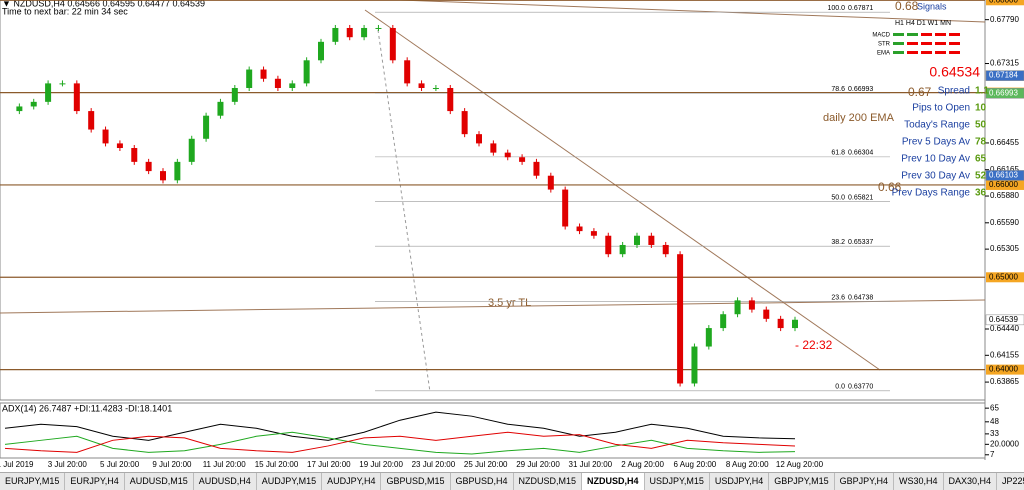 This screenshot has height=490, width=1024. Describe the element at coordinates (864, 481) in the screenshot. I see `tab: GBPJPY,H4` at that location.